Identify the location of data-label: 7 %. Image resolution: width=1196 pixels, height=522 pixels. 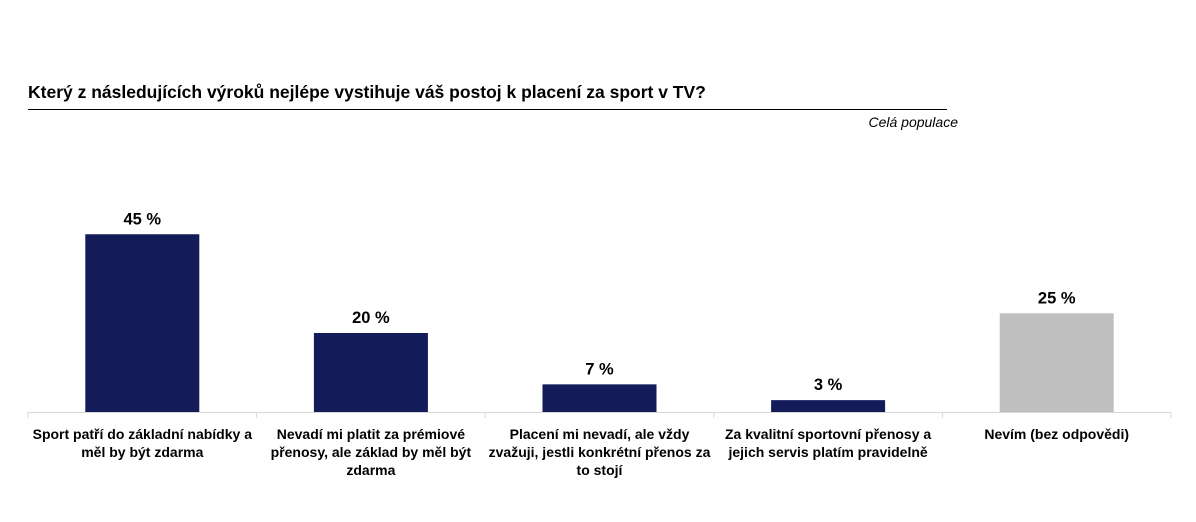
(599, 369).